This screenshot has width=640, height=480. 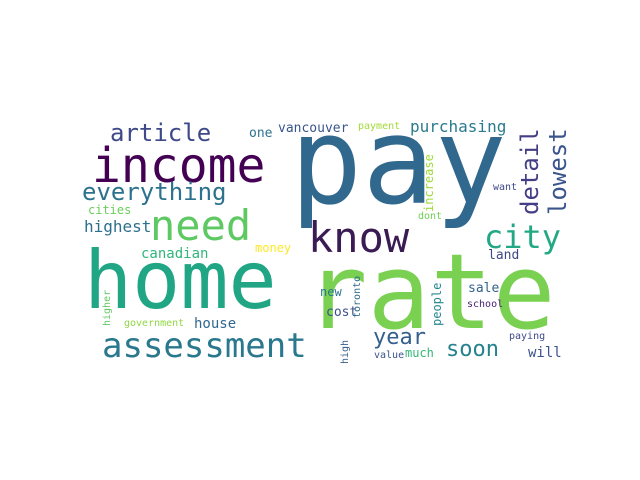 I want to click on word-paying: paying, so click(x=527, y=336).